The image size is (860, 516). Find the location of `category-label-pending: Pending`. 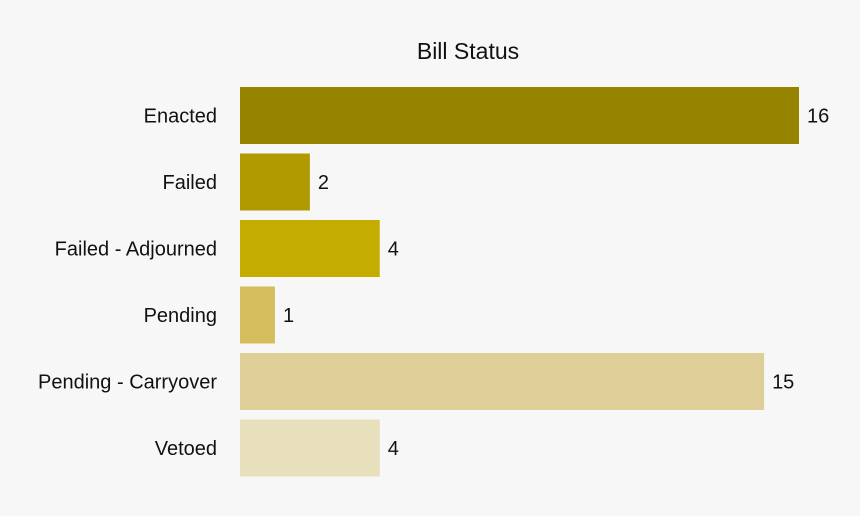

category-label-pending: Pending is located at coordinates (180, 316).